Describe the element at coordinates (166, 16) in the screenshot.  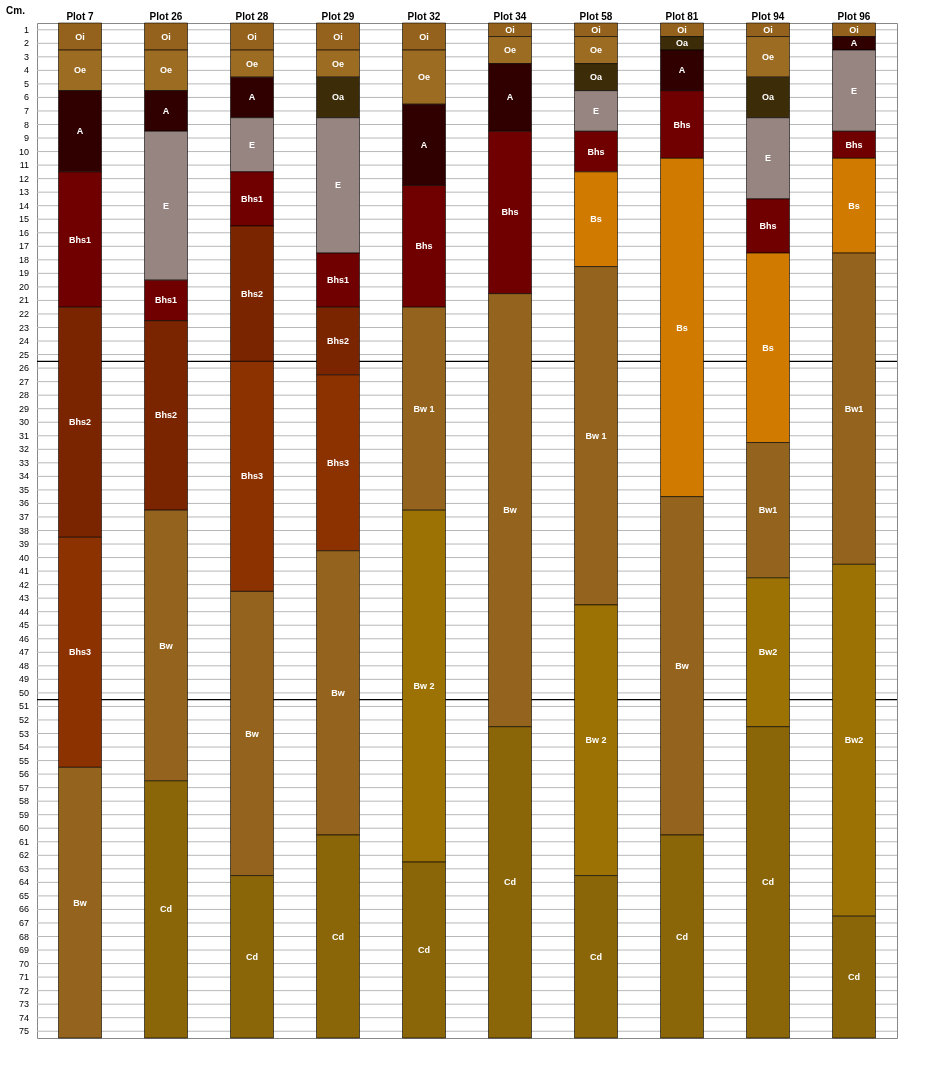
I see `x-tick-label: Plot 26` at that location.